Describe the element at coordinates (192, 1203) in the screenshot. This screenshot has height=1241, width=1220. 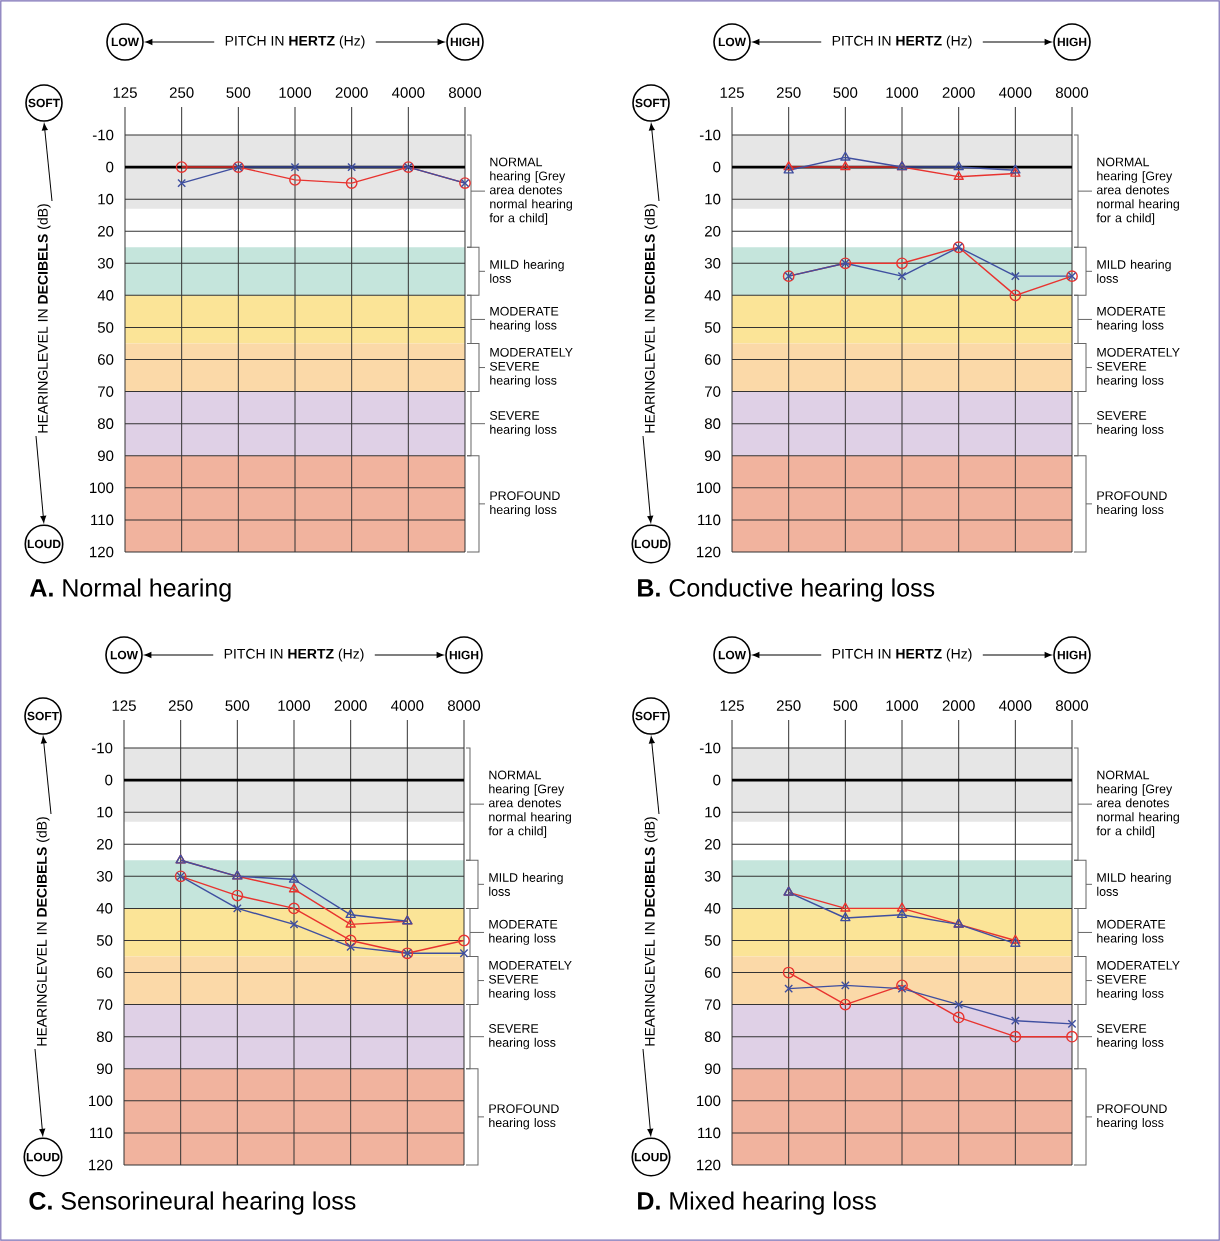
I see `text: C. Sensorineural hearing loss` at that location.